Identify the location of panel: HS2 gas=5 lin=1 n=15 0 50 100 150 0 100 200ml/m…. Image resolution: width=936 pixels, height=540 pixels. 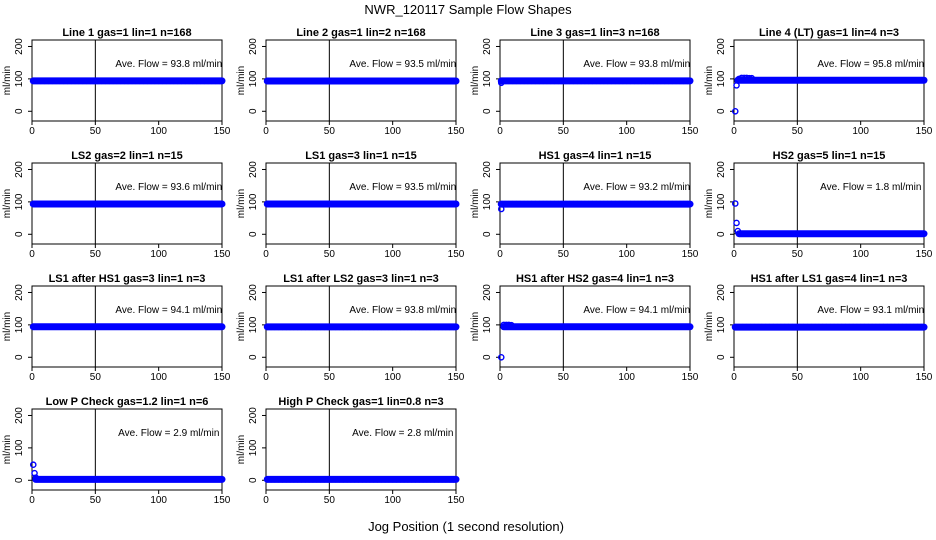
(818, 205).